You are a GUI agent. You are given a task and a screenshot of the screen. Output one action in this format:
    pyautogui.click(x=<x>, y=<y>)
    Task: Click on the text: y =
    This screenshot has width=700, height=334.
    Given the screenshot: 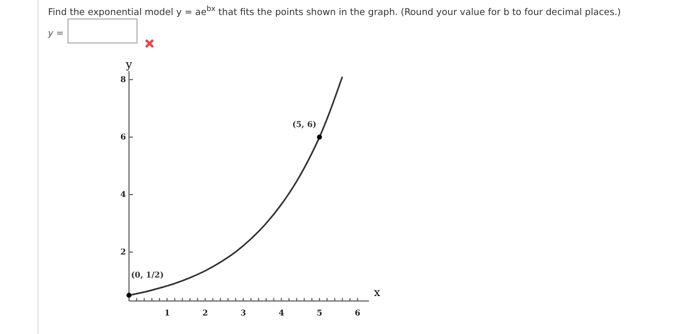 What is the action you would take?
    pyautogui.click(x=55, y=34)
    